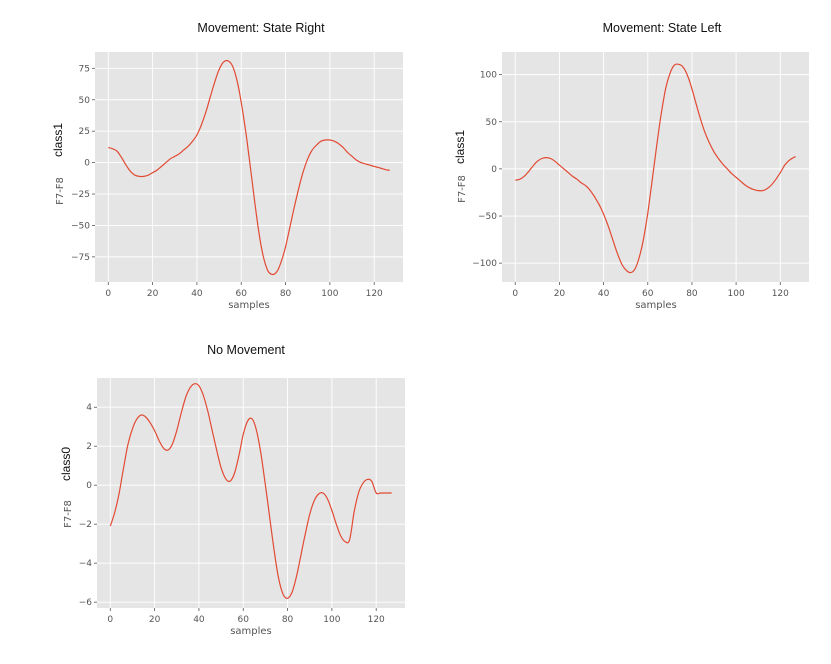 This screenshot has width=831, height=664. I want to click on chart-title: Movement: State Left, so click(662, 28).